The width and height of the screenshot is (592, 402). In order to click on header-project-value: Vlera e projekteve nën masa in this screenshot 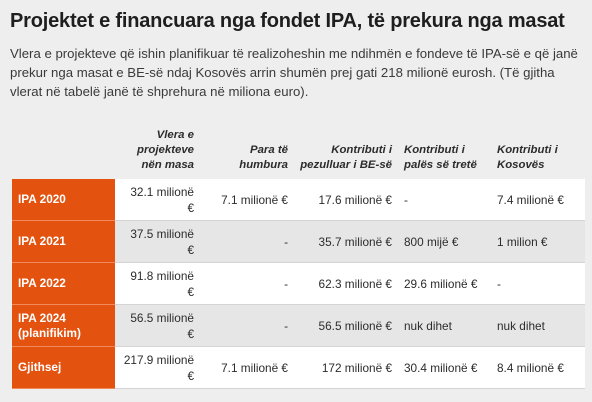, I will do `click(165, 150)`.